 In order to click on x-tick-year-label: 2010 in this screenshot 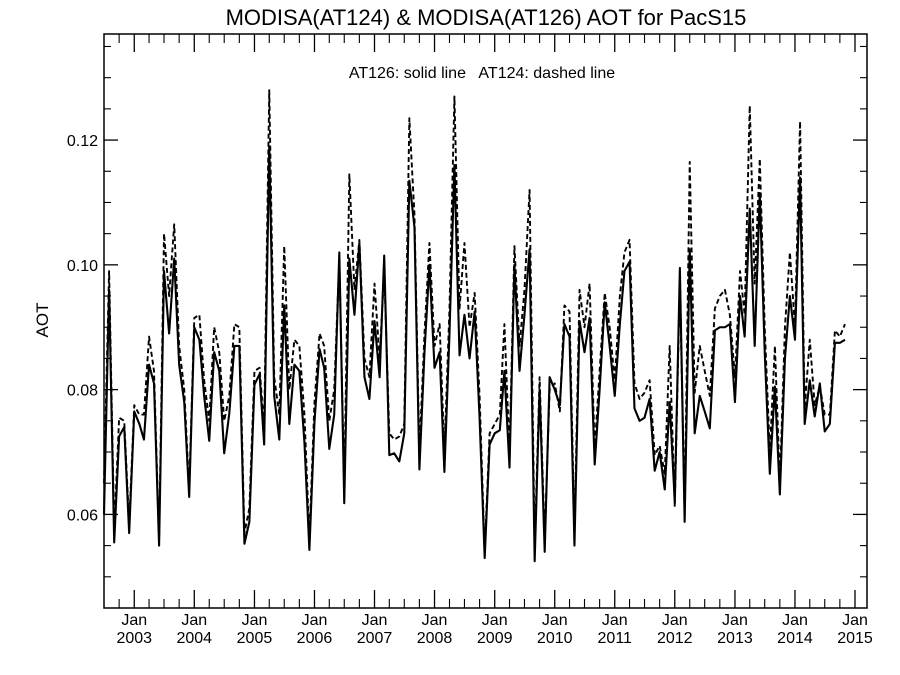, I will do `click(555, 638)`.